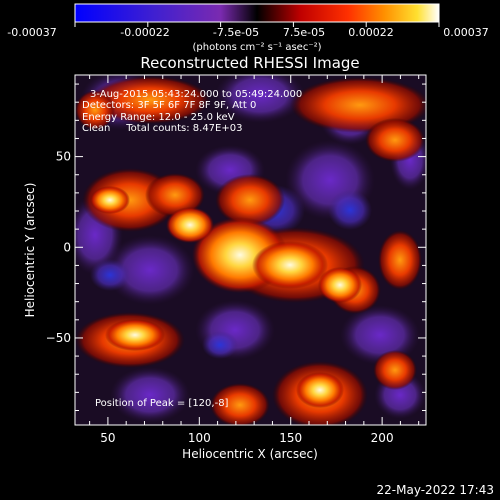 This screenshot has width=500, height=500. What do you see at coordinates (382, 438) in the screenshot?
I see `x-tick-label: 200` at bounding box center [382, 438].